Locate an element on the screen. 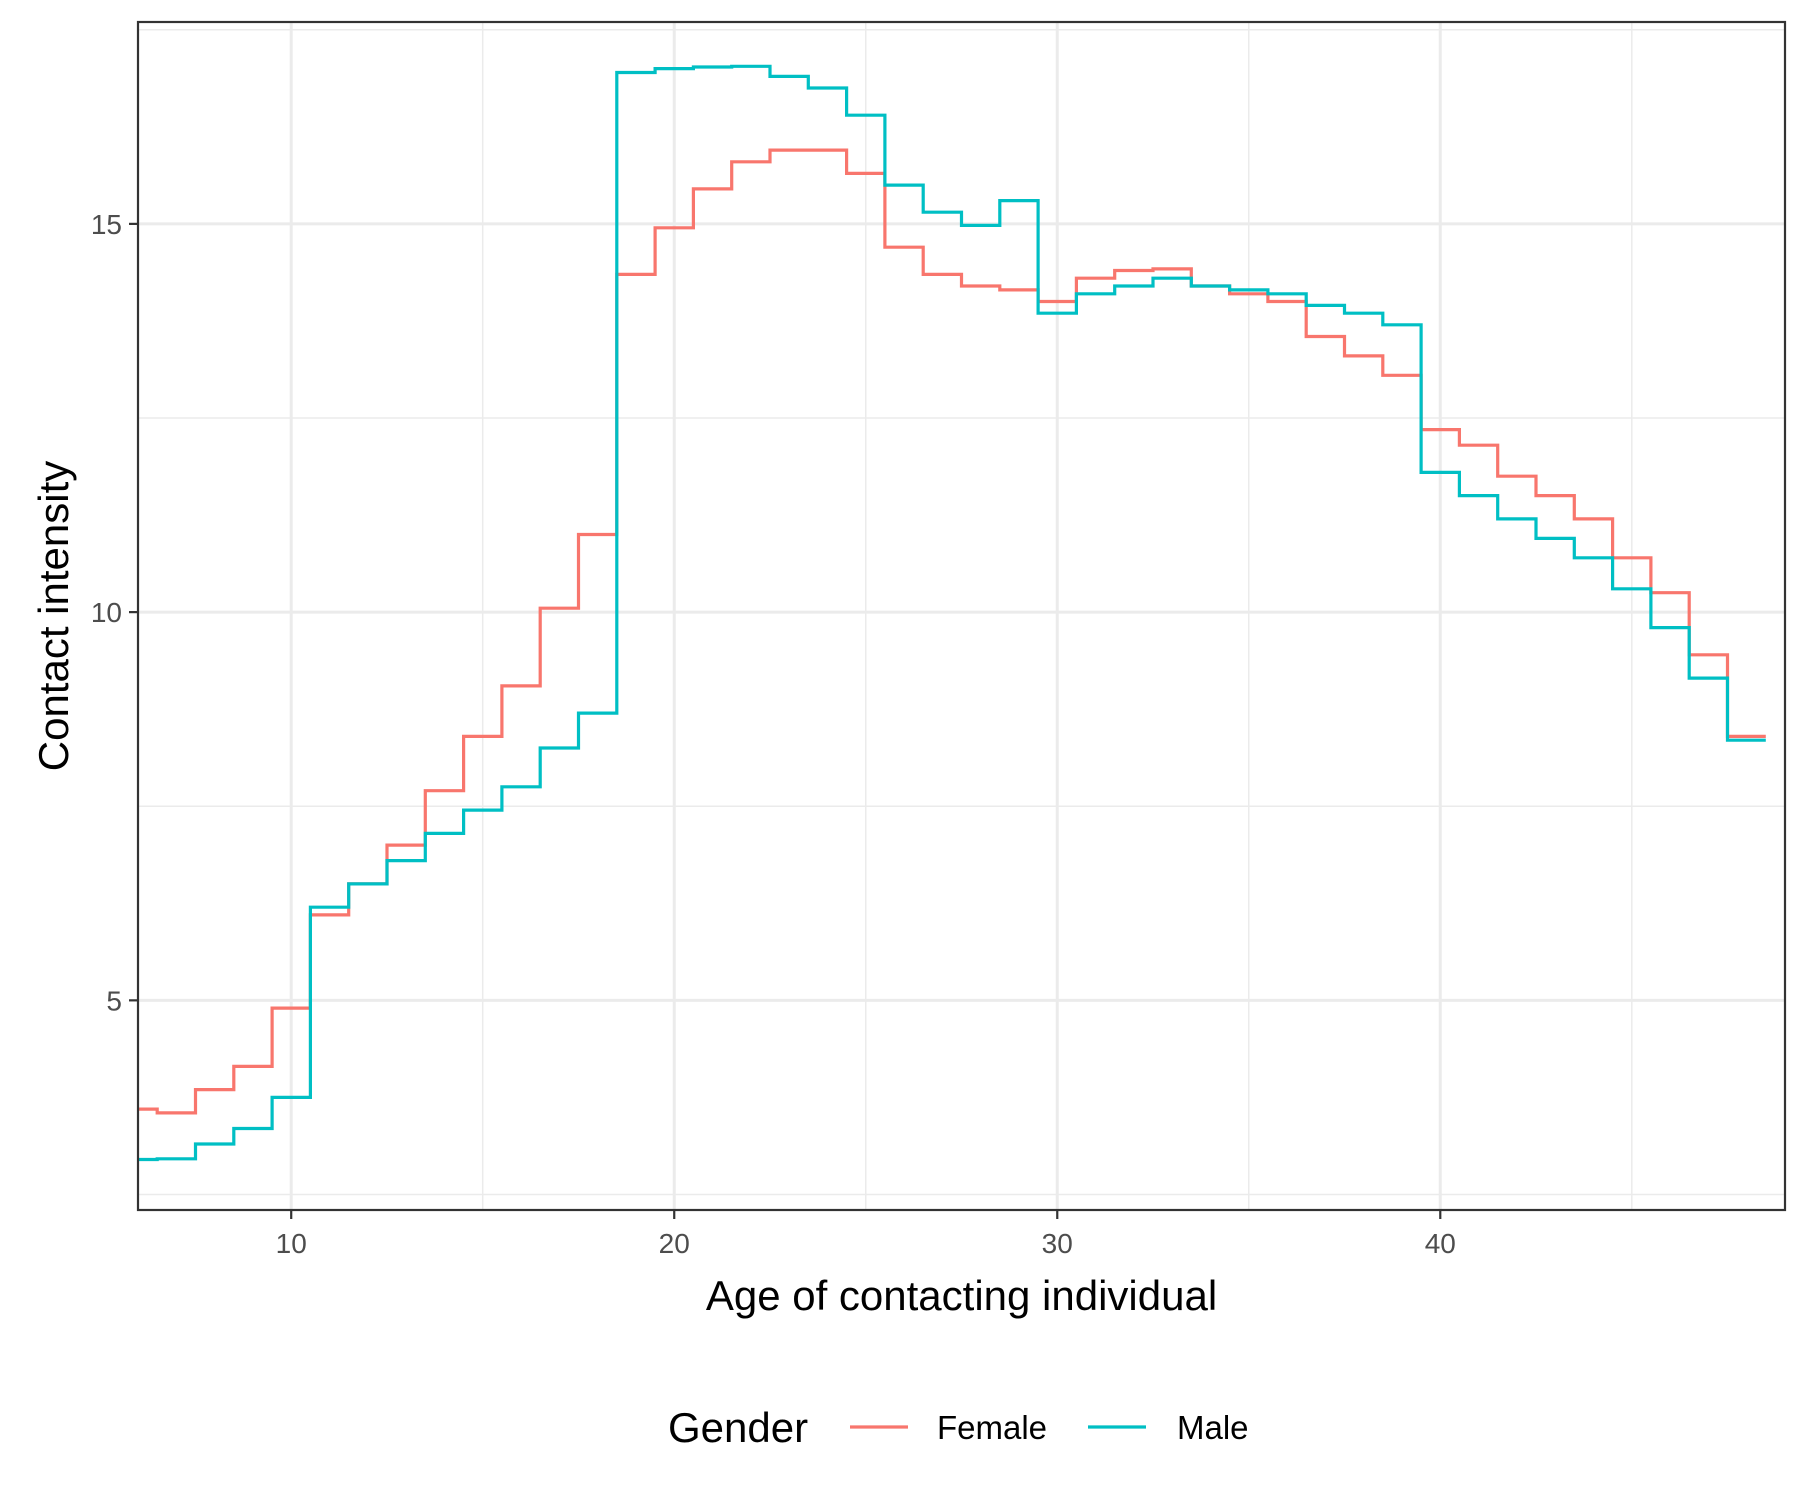  legend-label-male: Male is located at coordinates (1213, 1427).